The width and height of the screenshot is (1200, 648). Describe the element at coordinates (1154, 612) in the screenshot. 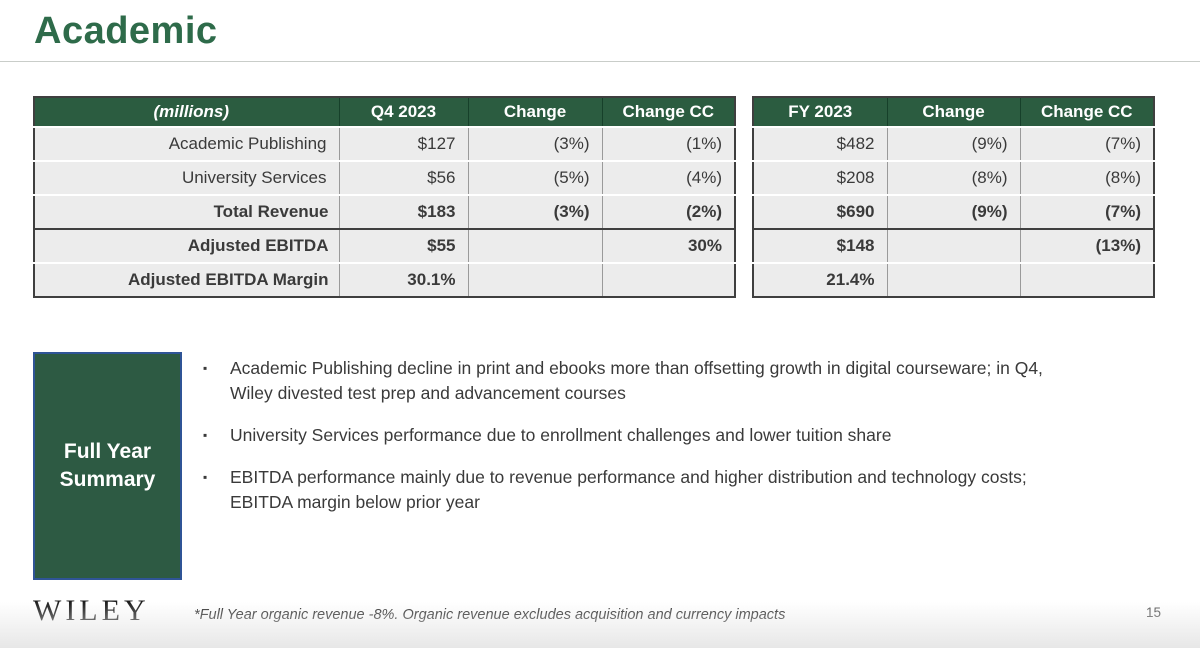

I see `page-number: 15` at that location.